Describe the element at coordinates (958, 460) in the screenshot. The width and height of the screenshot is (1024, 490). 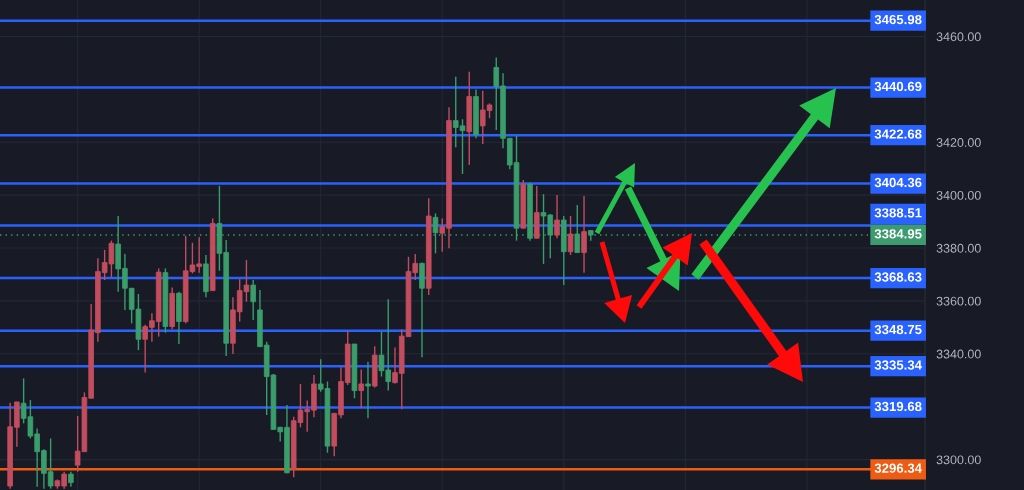
I see `y-tick-label: 3300.00` at that location.